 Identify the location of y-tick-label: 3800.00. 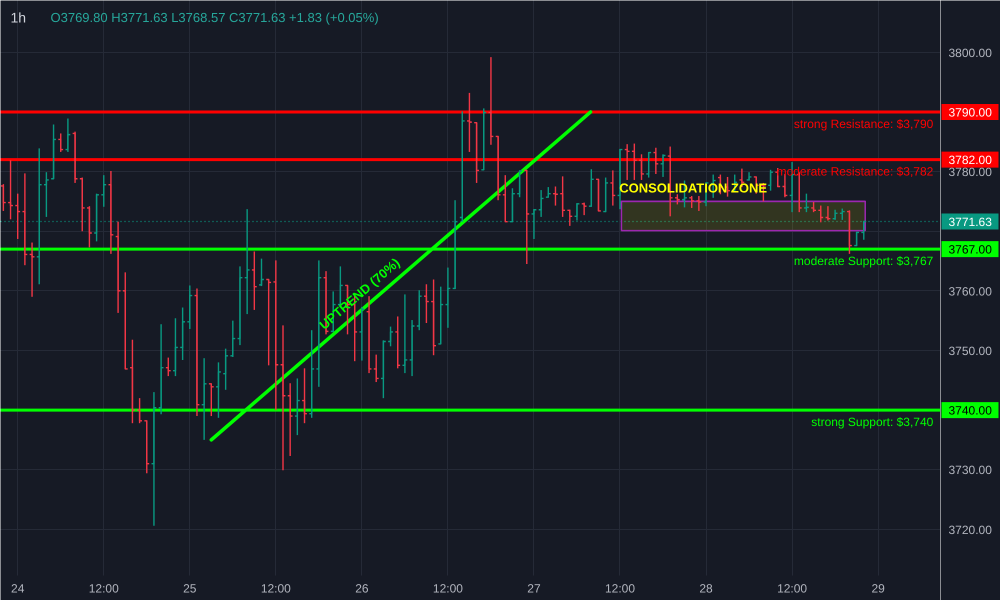
(970, 53).